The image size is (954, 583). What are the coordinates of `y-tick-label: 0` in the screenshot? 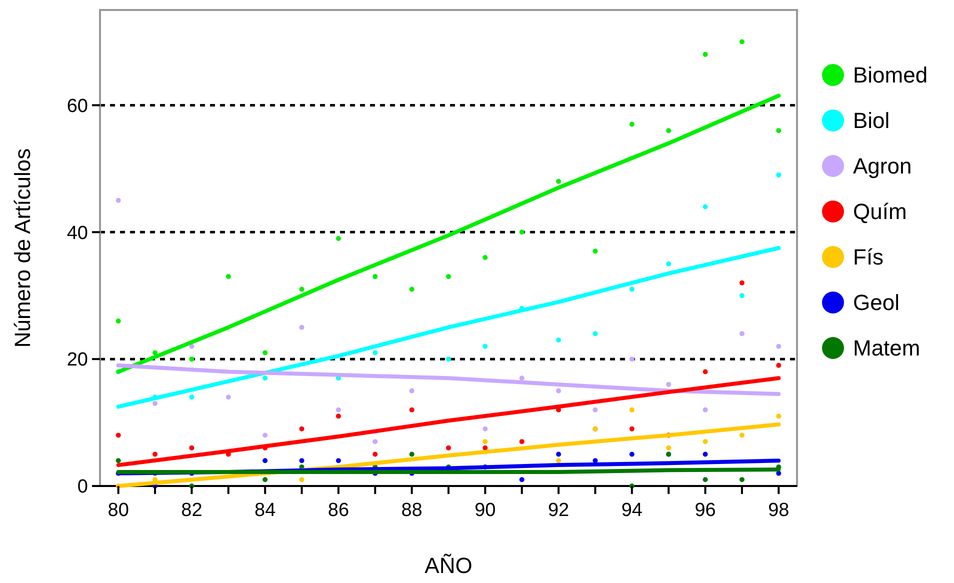 It's located at (82, 487).